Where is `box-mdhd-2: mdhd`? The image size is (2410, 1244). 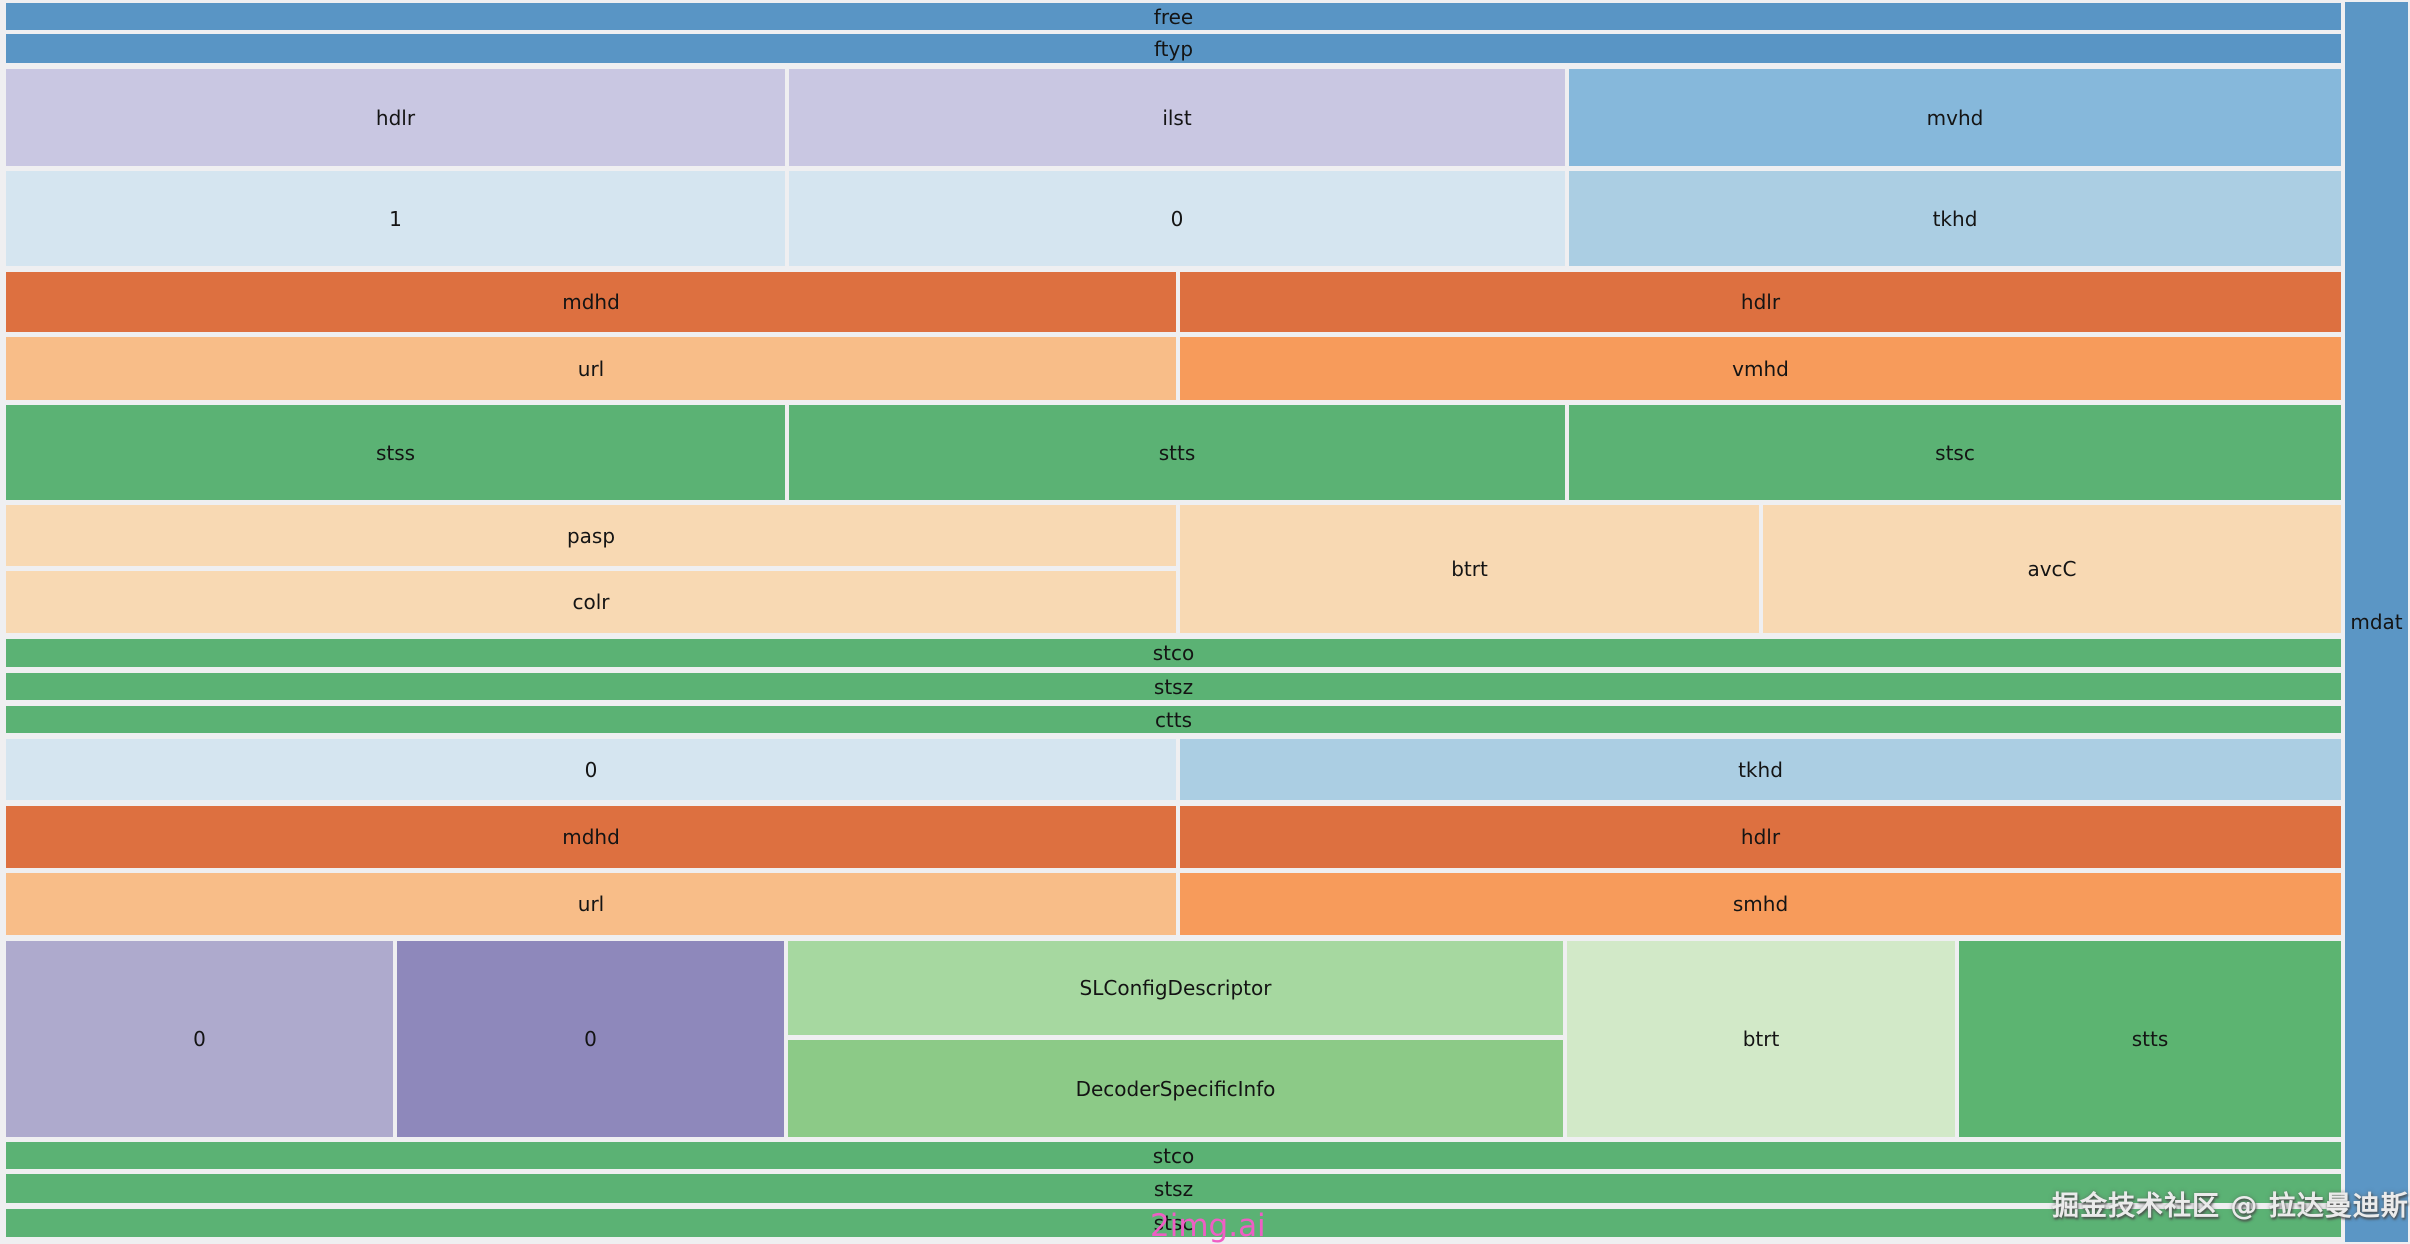
box-mdhd-2: mdhd is located at coordinates (591, 837).